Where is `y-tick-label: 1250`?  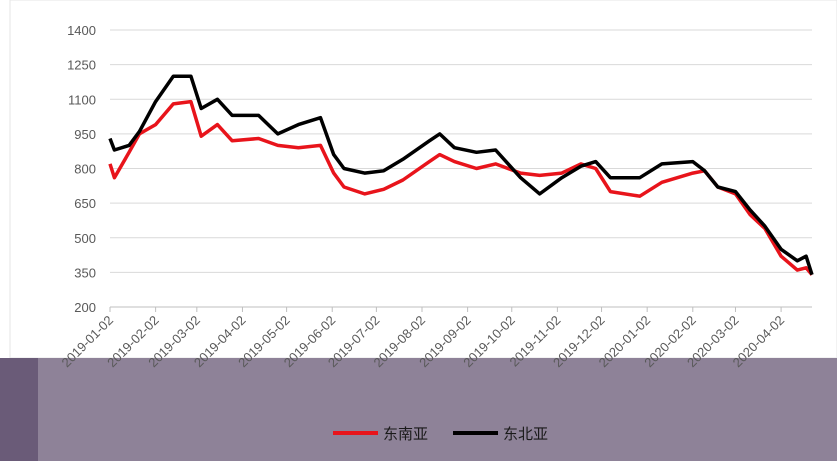 y-tick-label: 1250 is located at coordinates (81, 65).